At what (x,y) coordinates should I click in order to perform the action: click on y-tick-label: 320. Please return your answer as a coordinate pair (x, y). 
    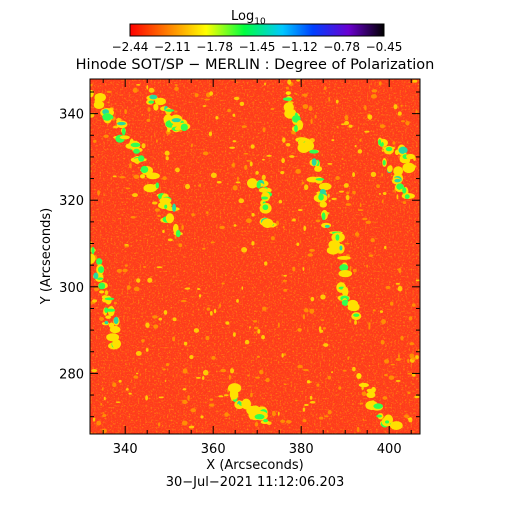
    Looking at the image, I should click on (71, 201).